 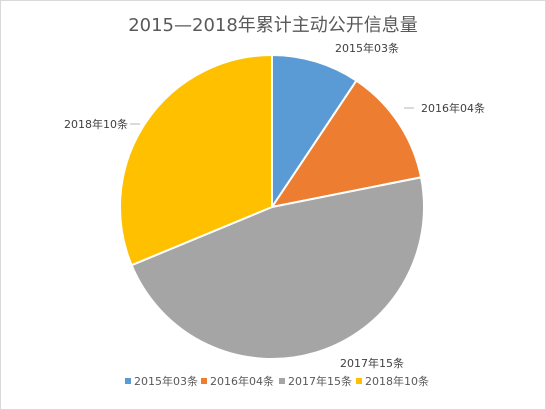 What do you see at coordinates (166, 381) in the screenshot?
I see `legend-entry: 2015年03条` at bounding box center [166, 381].